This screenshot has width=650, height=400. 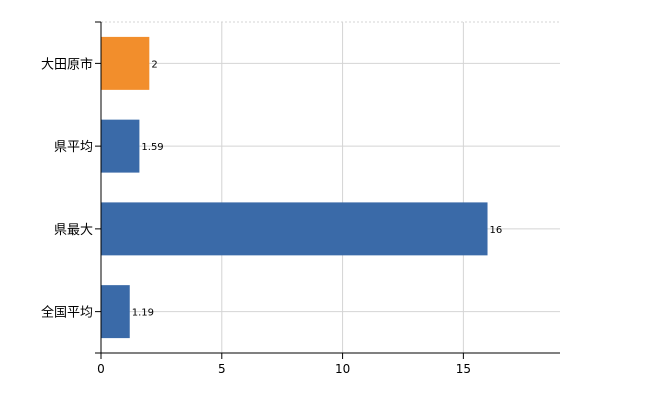 I want to click on data-label: 2, so click(x=154, y=64).